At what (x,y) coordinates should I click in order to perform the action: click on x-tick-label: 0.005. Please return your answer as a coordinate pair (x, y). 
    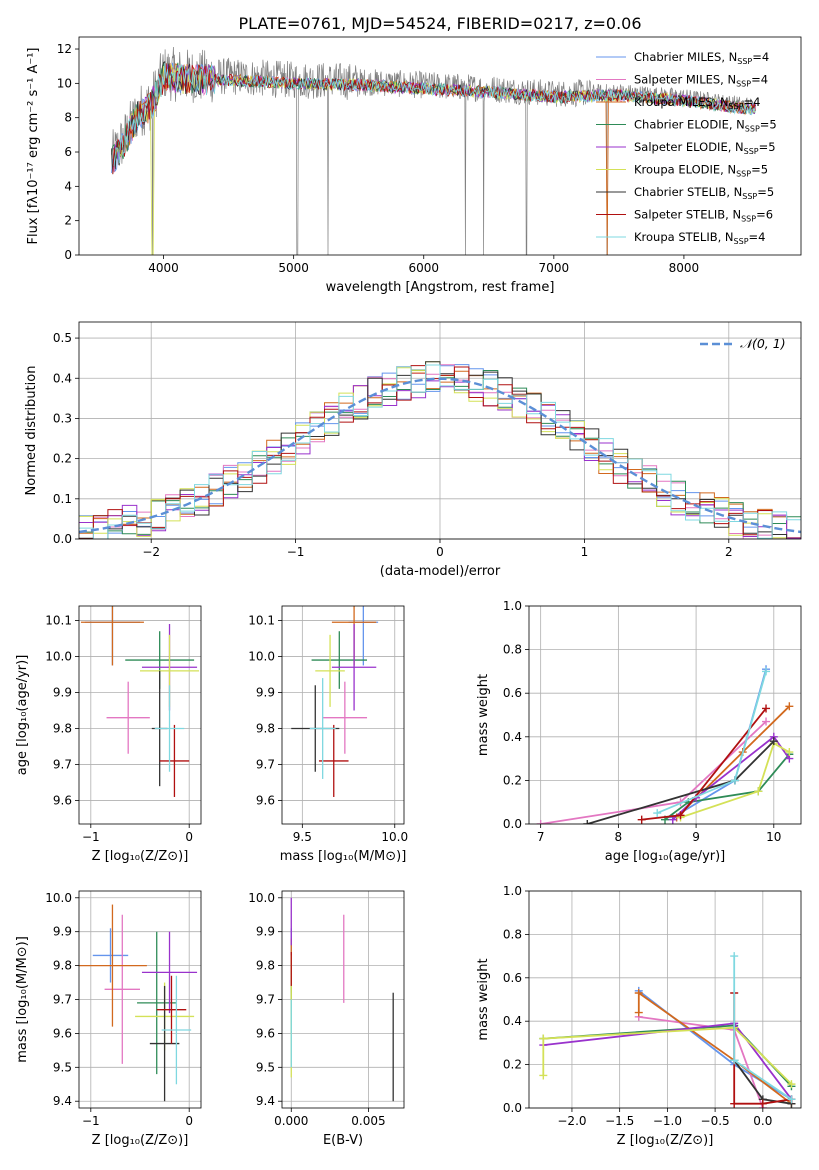
    Looking at the image, I should click on (368, 1121).